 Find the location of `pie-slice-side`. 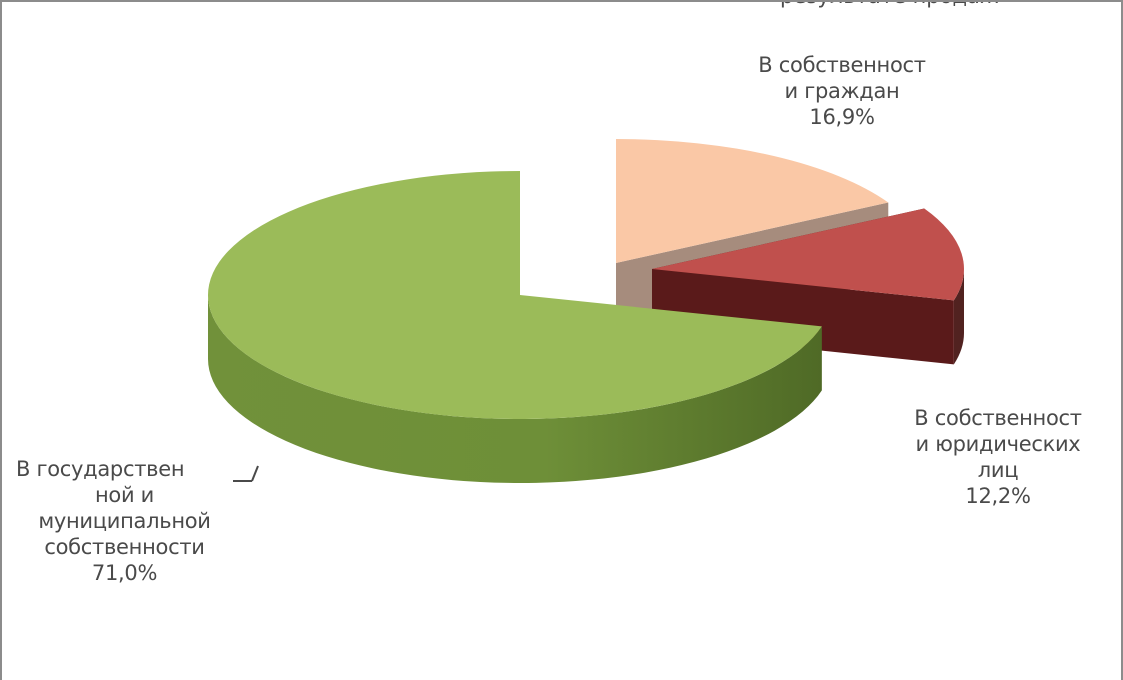

pie-slice-side is located at coordinates (958, 317).